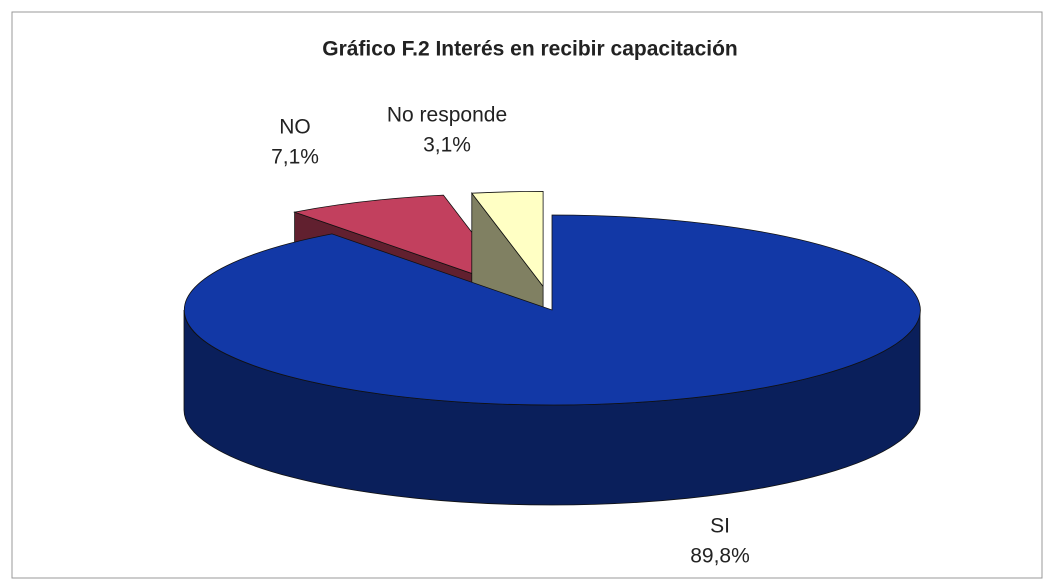 The width and height of the screenshot is (1052, 580). I want to click on slice-value-label: 89,8%, so click(720, 556).